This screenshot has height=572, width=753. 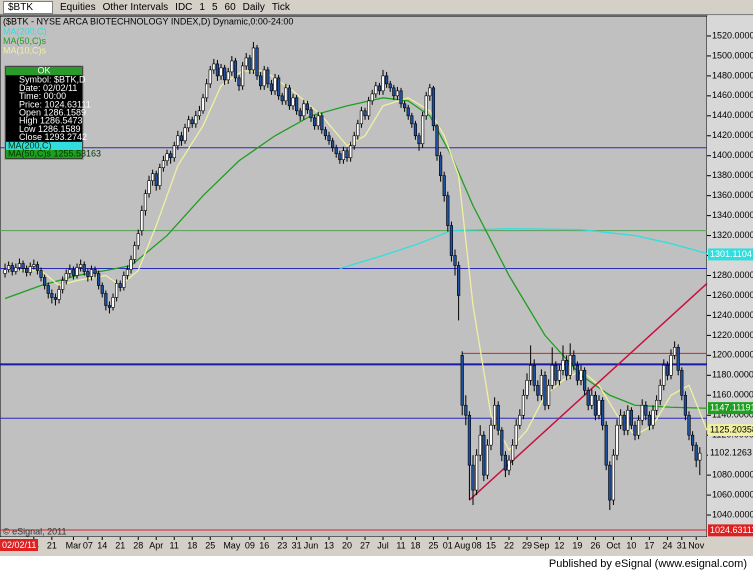 I want to click on price-label: 1301.1104, so click(x=731, y=254).